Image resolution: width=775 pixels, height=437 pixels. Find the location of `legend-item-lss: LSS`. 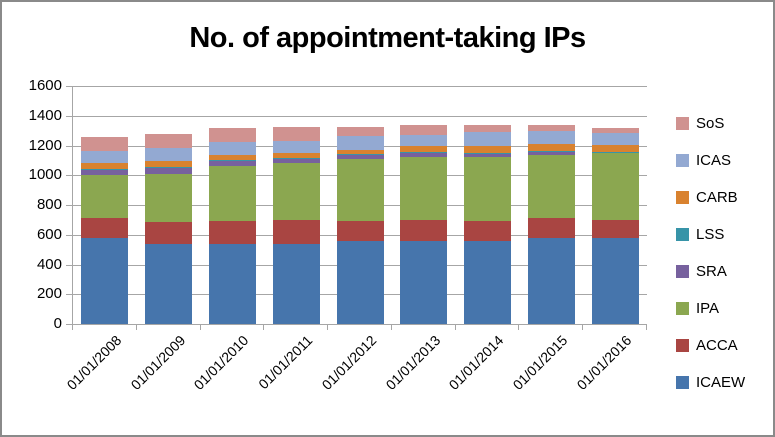

legend-item-lss: LSS is located at coordinates (710, 234).